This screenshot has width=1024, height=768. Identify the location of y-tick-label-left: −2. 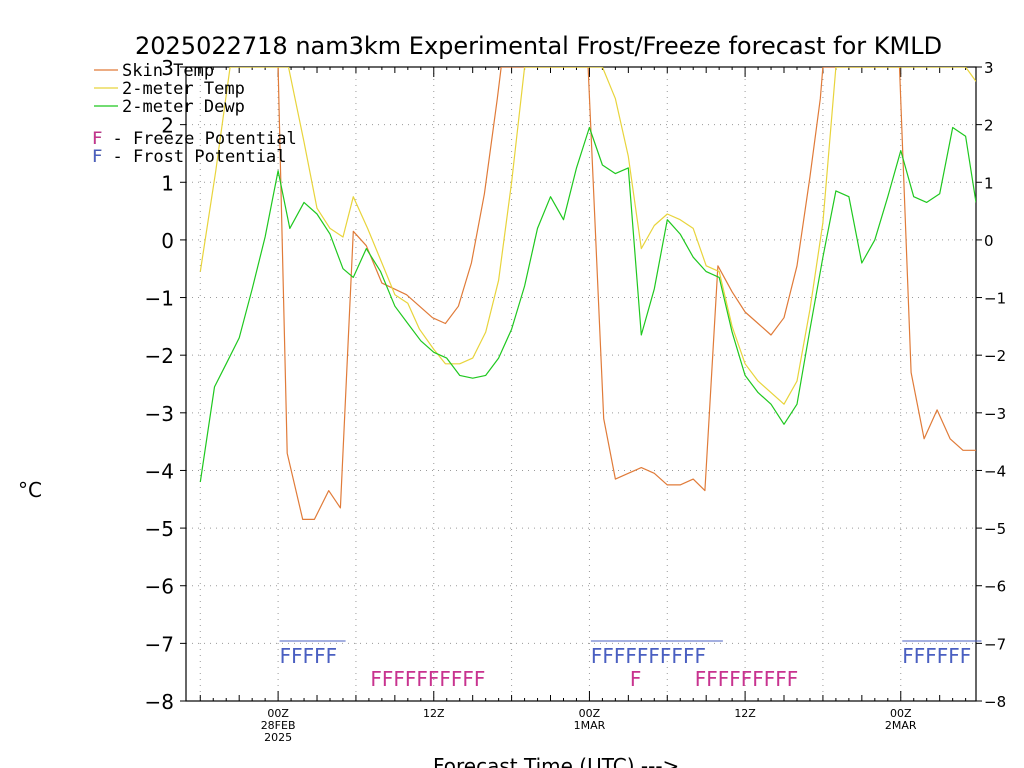
(159, 356).